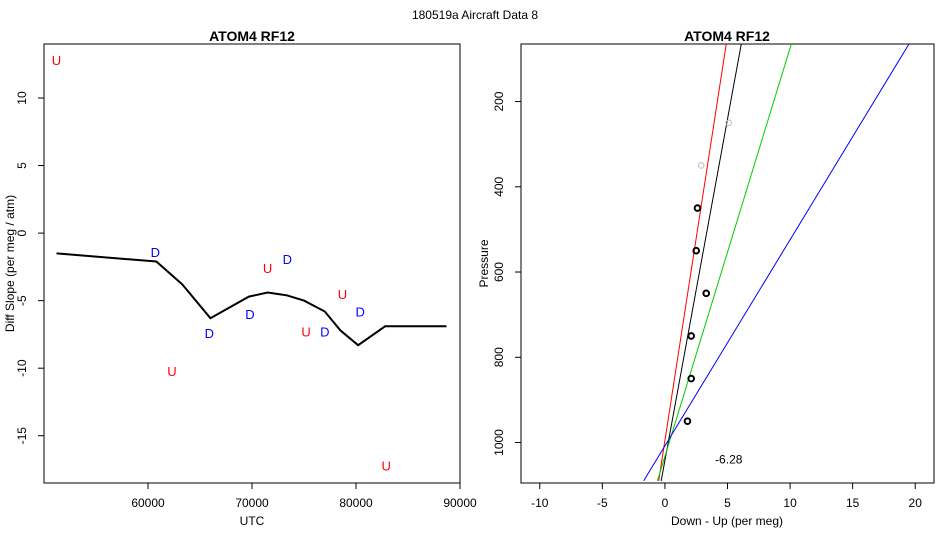 Image resolution: width=950 pixels, height=550 pixels. I want to click on left-x-tick-label: 90000, so click(460, 503).